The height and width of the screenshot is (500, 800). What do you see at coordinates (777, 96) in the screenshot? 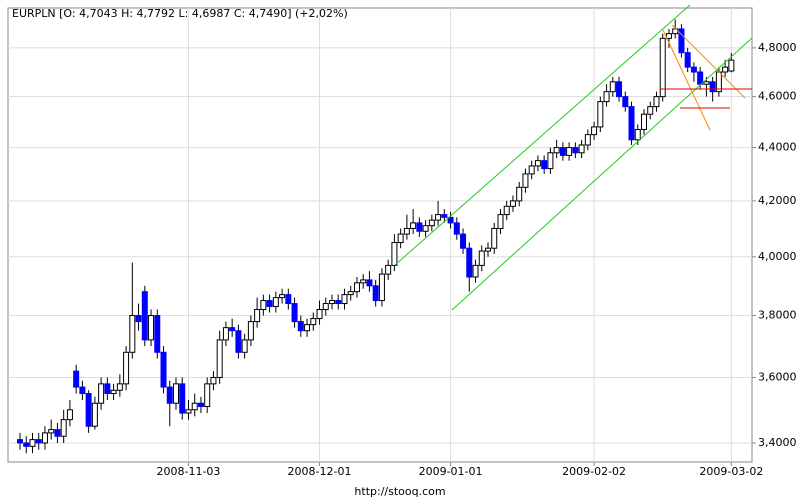
I see `y-tick-label: 4,6000` at bounding box center [777, 96].